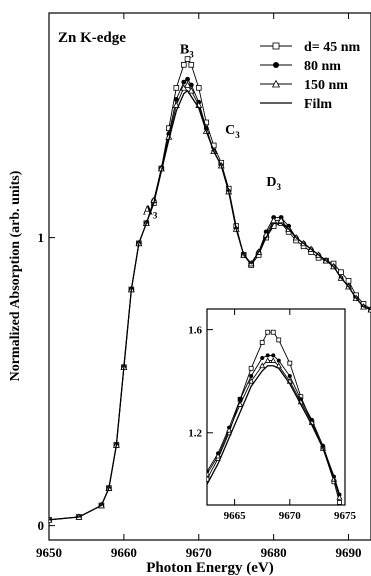  I want to click on inset-series-film, so click(274, 430).